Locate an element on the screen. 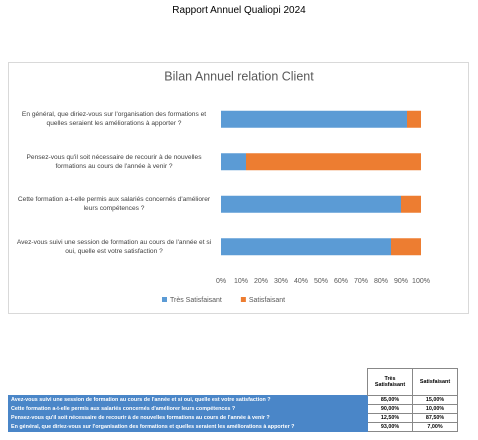 Image resolution: width=478 pixels, height=440 pixels. x-tick-label: 0% is located at coordinates (221, 281).